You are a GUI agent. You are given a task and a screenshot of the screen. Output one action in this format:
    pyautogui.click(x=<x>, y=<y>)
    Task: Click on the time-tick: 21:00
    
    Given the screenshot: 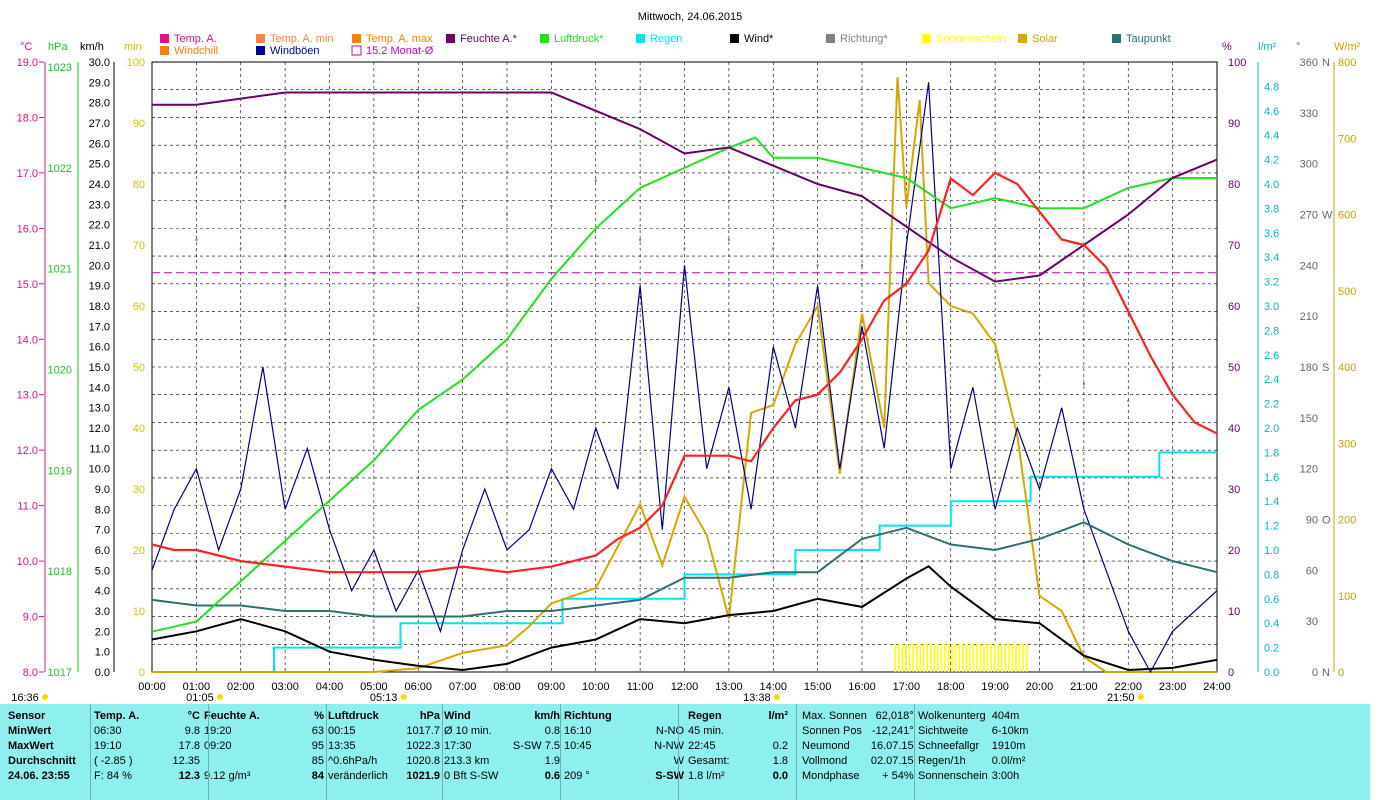 What is the action you would take?
    pyautogui.click(x=1084, y=687)
    